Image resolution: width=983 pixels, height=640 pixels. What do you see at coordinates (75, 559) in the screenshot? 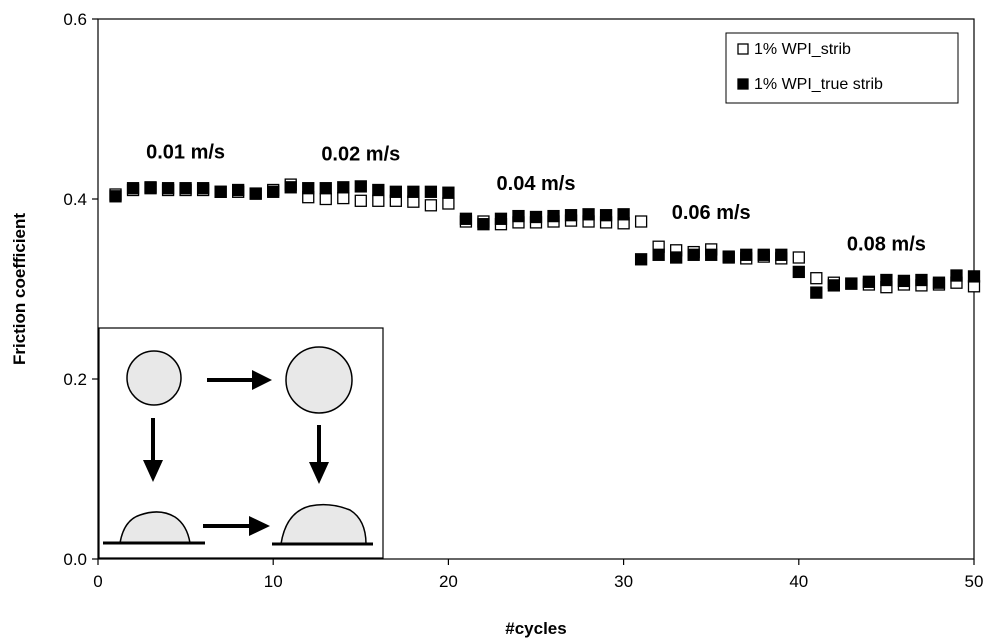
I see `y-tick-label: 0.0` at bounding box center [75, 559].